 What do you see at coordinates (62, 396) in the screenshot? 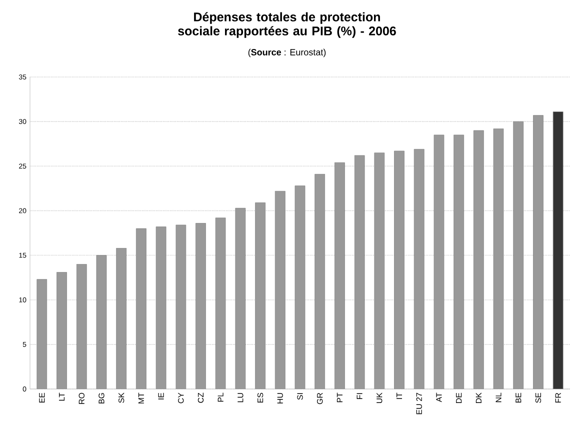
I see `x-tick-label: LT` at bounding box center [62, 396].